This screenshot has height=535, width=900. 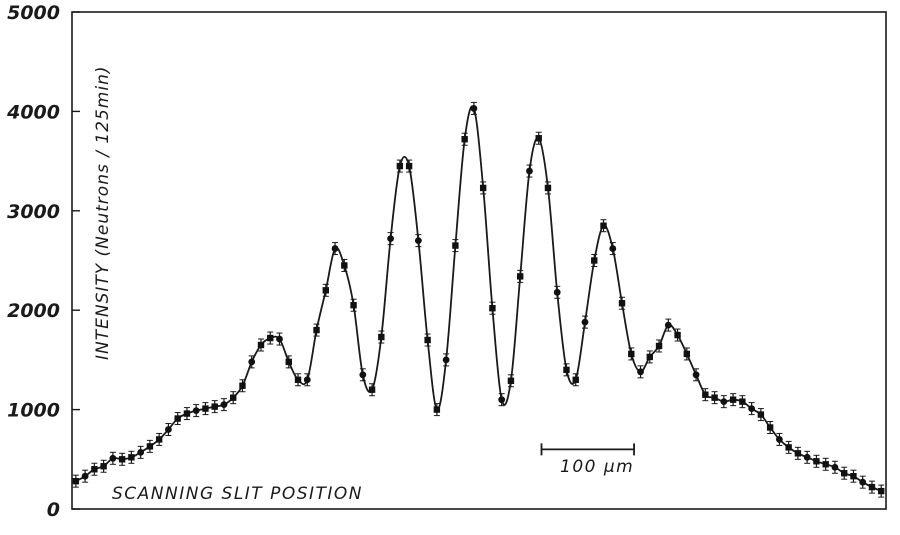 What do you see at coordinates (33, 212) in the screenshot?
I see `y-tick-label: 3000` at bounding box center [33, 212].